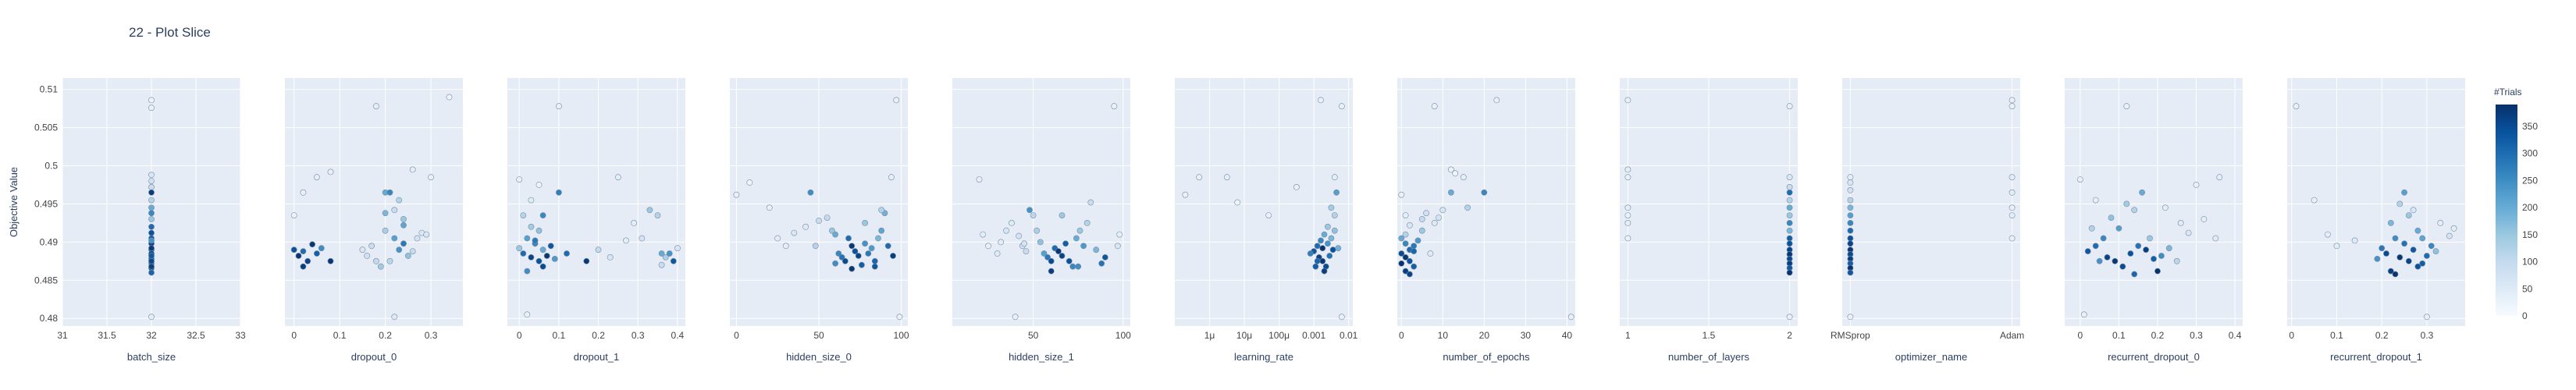  Describe the element at coordinates (1041, 221) in the screenshot. I see `panel-hidden-size-1: 50 100 hidden_size_1` at that location.